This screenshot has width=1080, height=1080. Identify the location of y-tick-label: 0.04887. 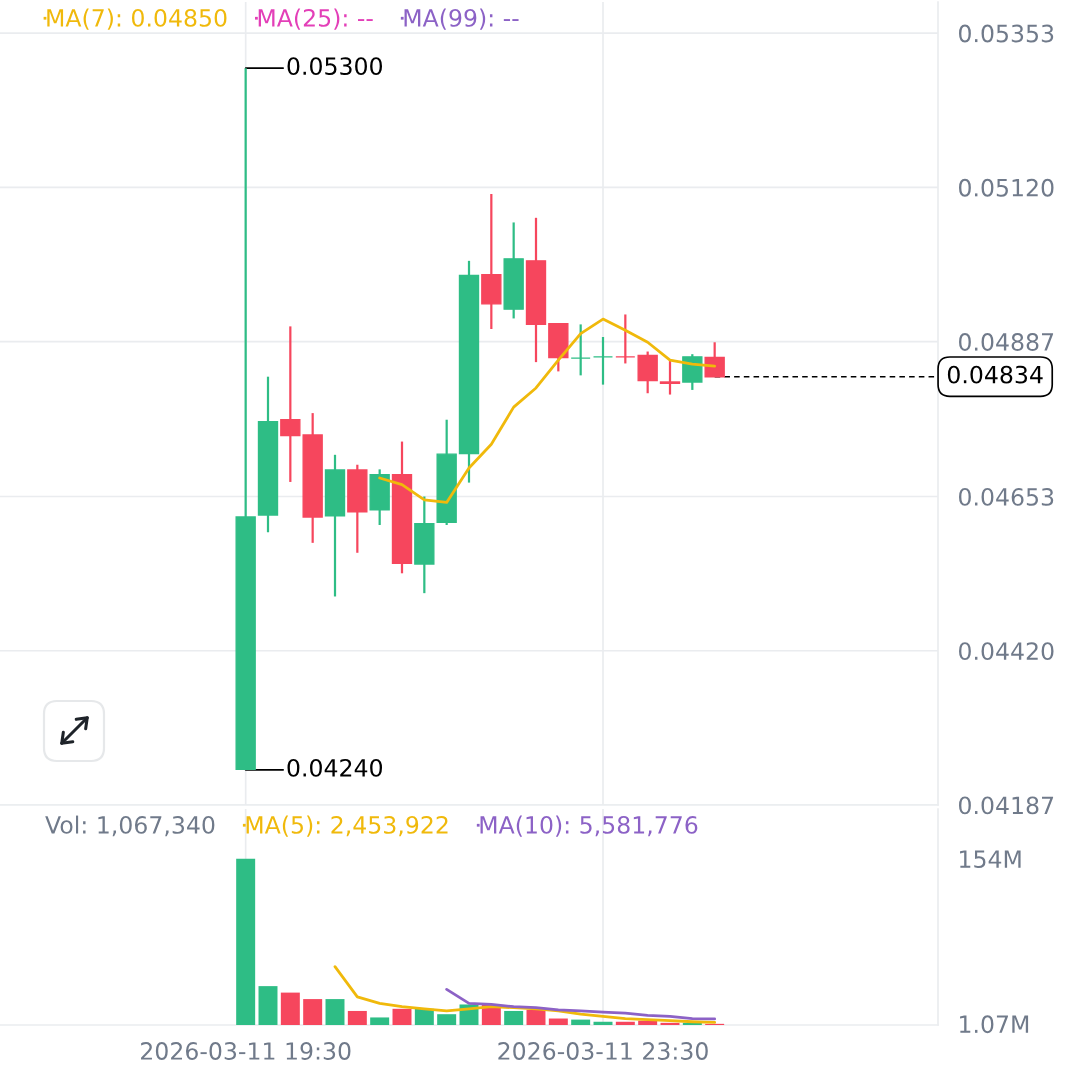
(1006, 342).